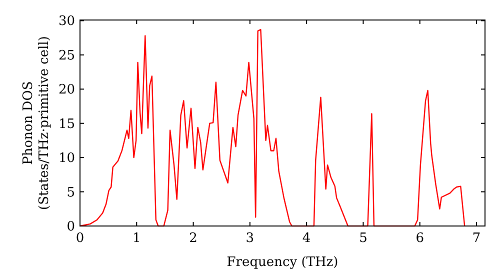 The image size is (500, 280). What do you see at coordinates (36, 123) in the screenshot?
I see `y-axis-title: Phonon DOS (States/THz·primitive cell)` at bounding box center [36, 123].